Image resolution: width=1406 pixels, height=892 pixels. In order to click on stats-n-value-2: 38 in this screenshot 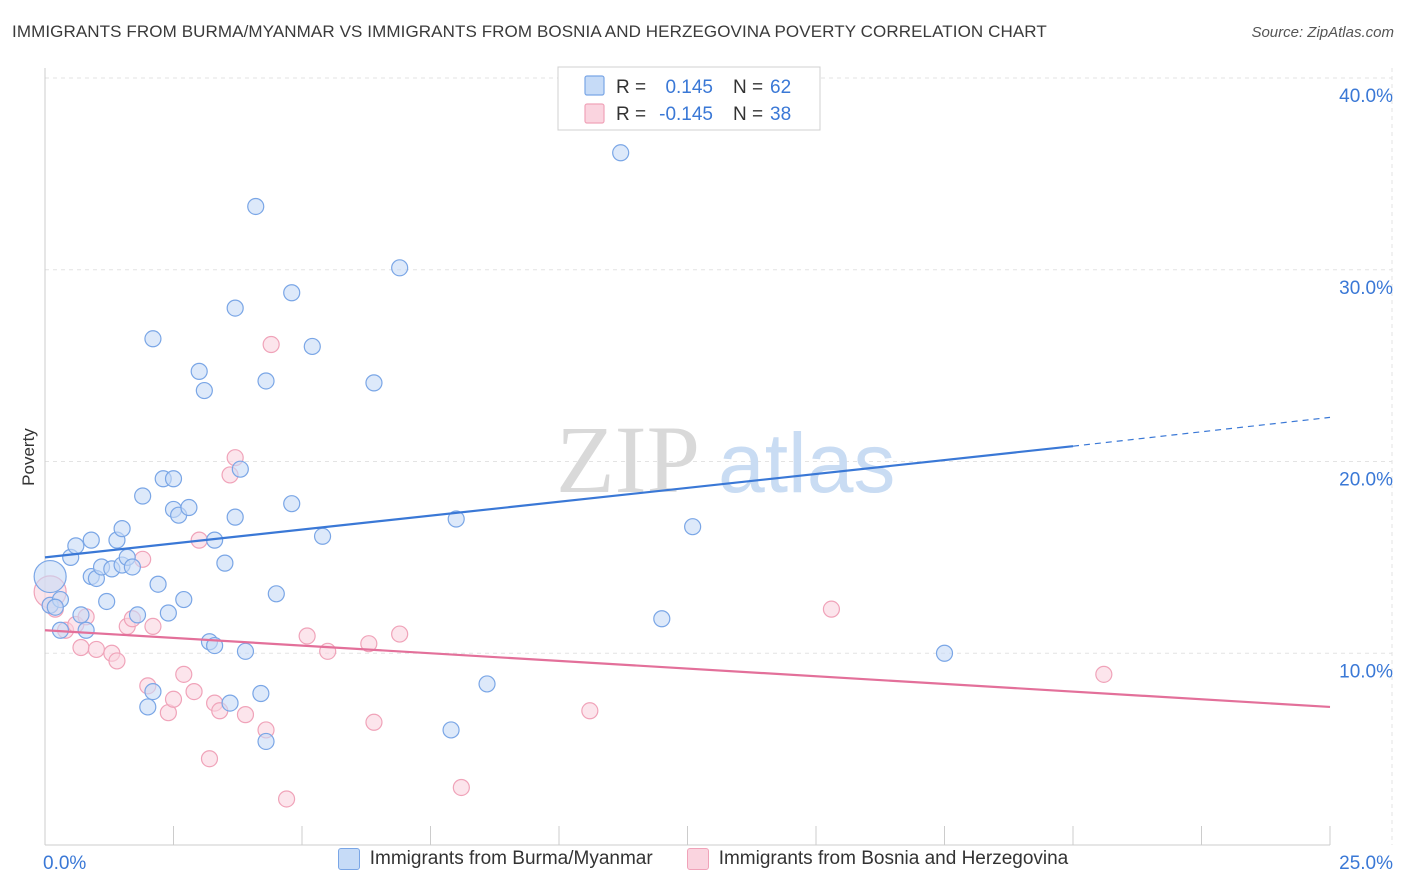, I will do `click(780, 114)`.